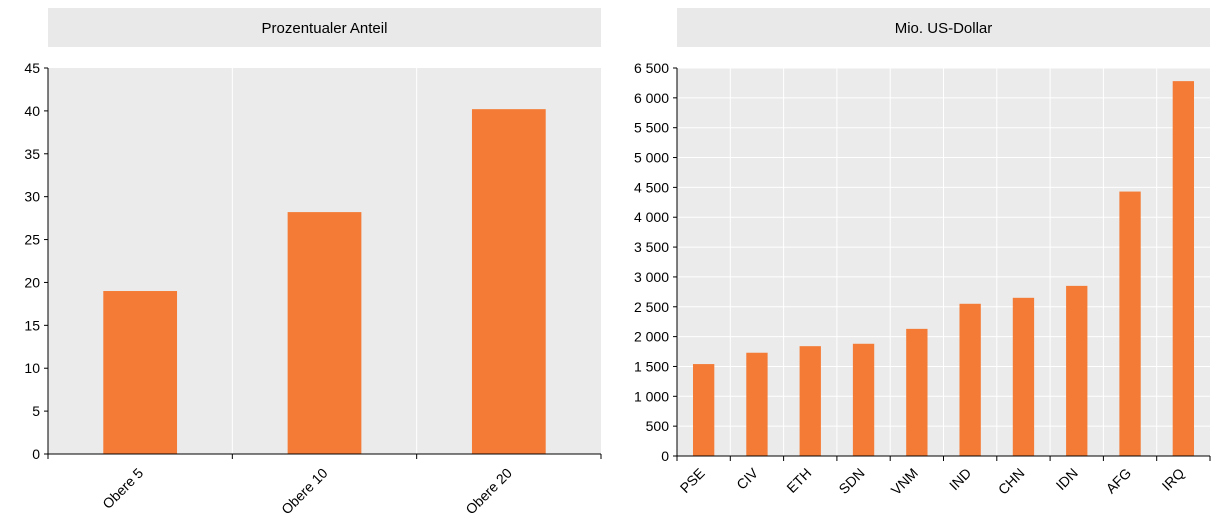  I want to click on bar-pse, so click(703, 410).